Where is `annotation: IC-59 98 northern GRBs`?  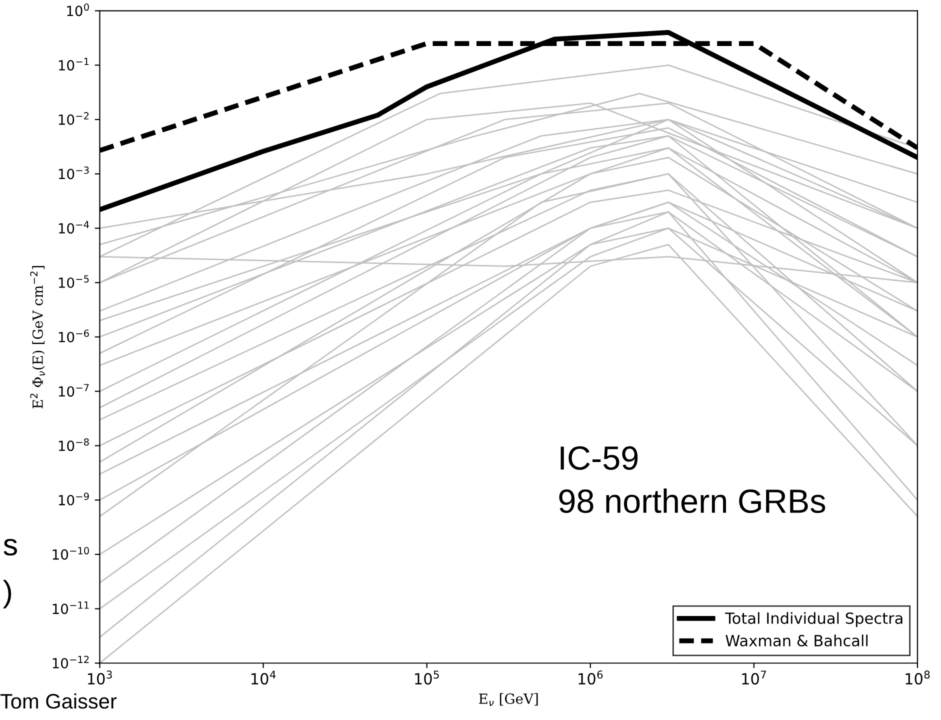 annotation: IC-59 98 northern GRBs is located at coordinates (692, 480).